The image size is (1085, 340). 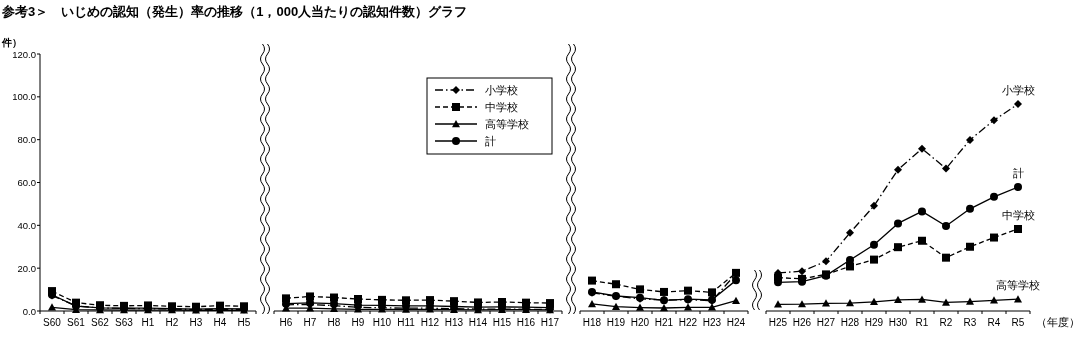 I want to click on y-tick-label: 60.0, so click(x=26, y=182).